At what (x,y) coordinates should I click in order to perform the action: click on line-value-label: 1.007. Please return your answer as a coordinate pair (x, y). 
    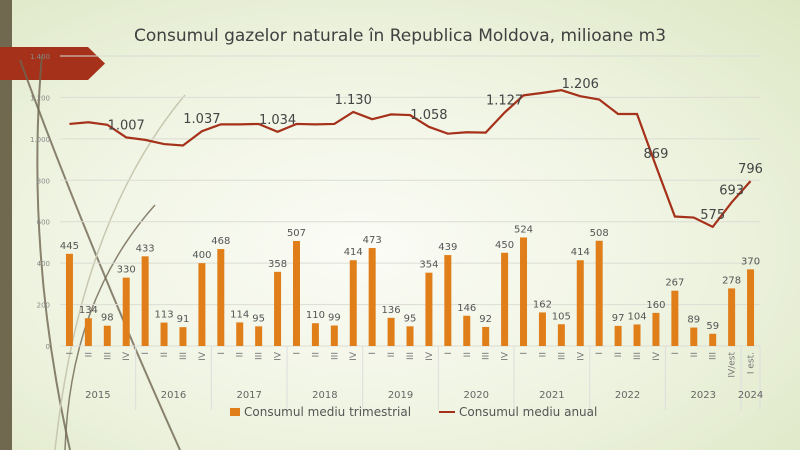
    Looking at the image, I should click on (126, 125).